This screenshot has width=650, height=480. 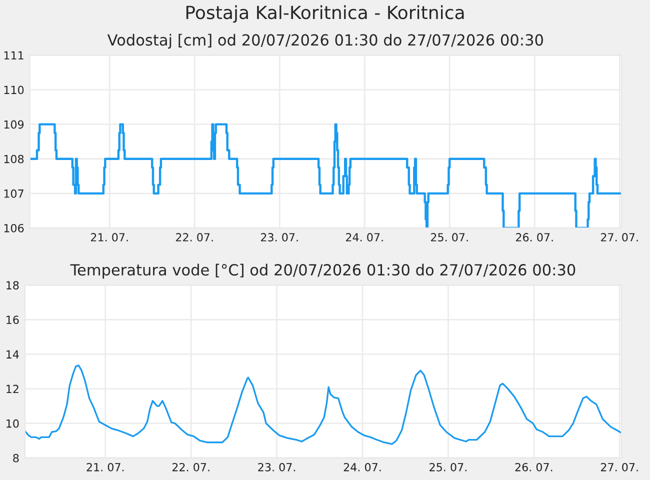 What do you see at coordinates (323, 271) in the screenshot?
I see `chart-title: Temperatura vode [°C] od 20/07/2026 01:30 do 27/07/2026 00:30` at bounding box center [323, 271].